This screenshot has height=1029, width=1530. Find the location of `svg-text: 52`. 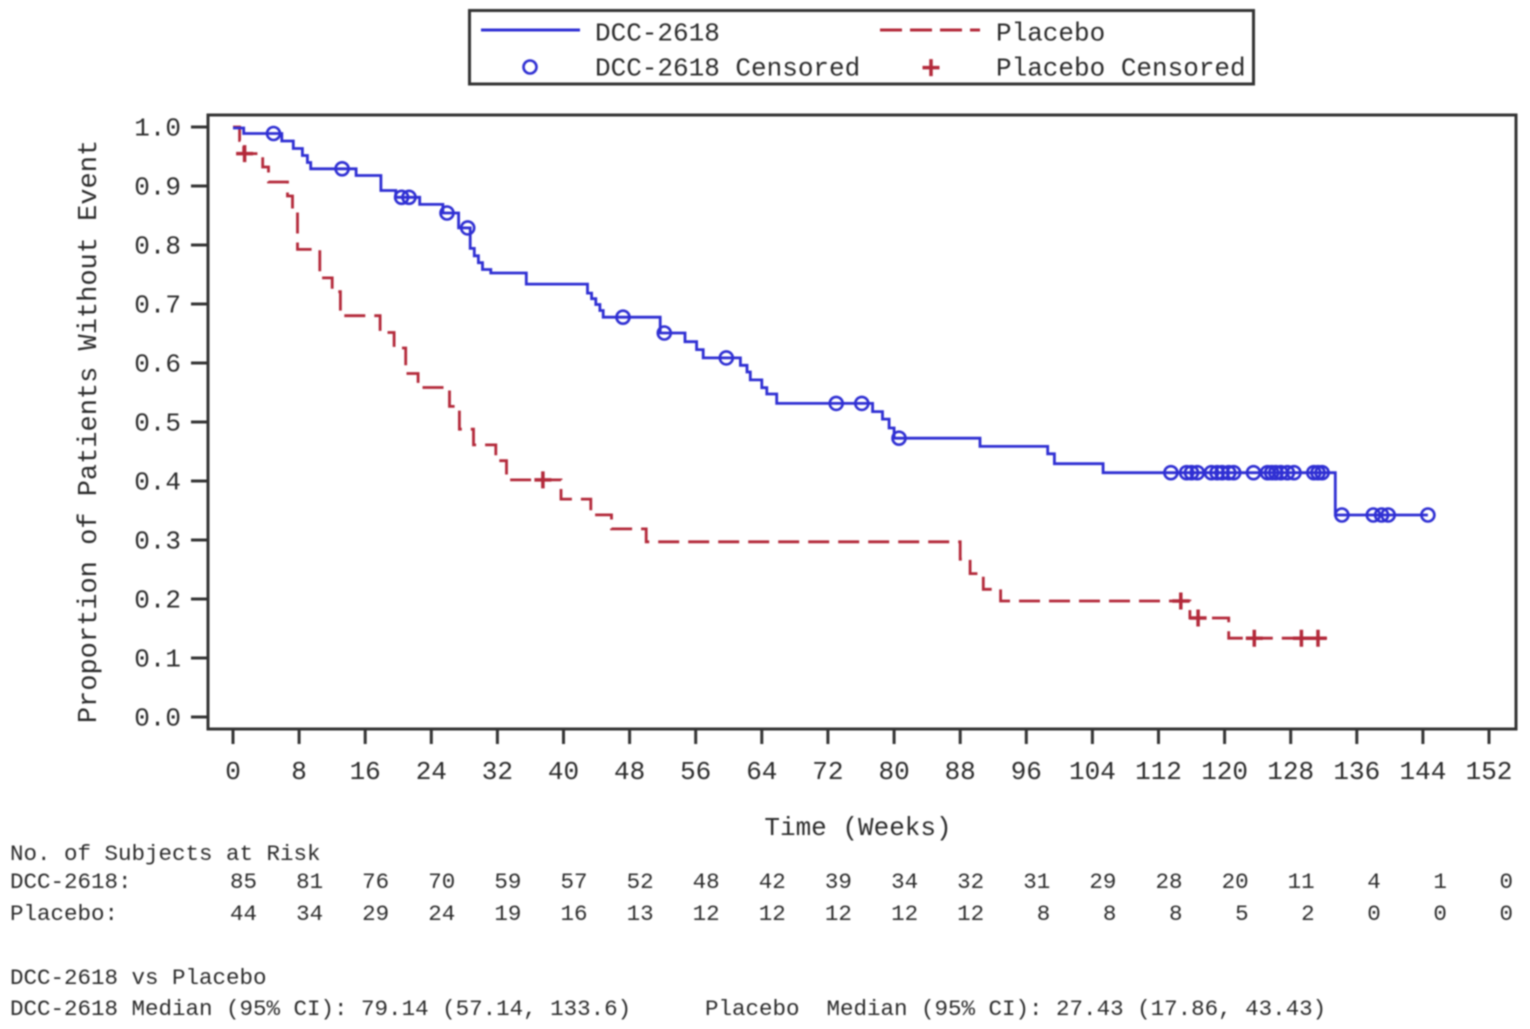

svg-text: 52 is located at coordinates (640, 882).